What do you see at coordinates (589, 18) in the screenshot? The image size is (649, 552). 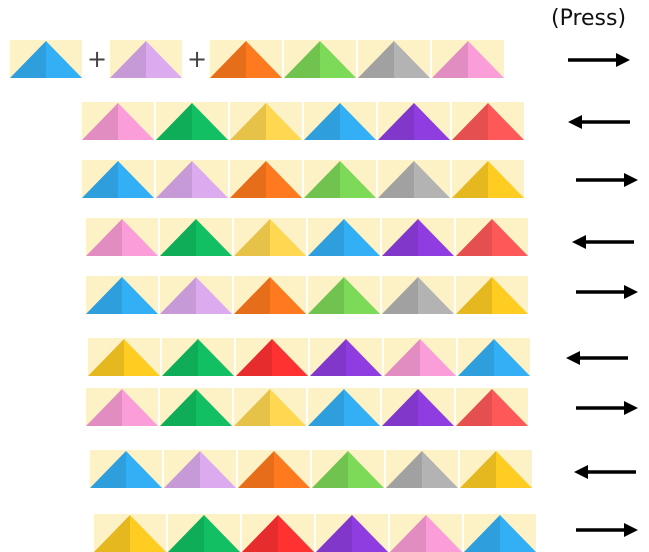 I see `press-label: (Press)` at bounding box center [589, 18].